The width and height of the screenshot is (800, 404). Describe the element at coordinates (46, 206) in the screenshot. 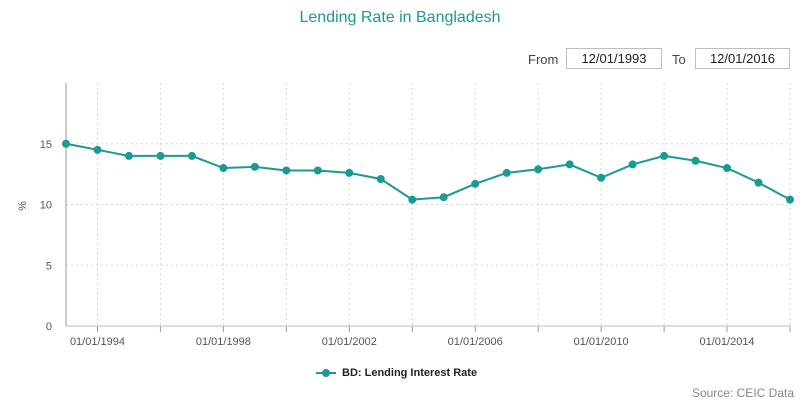

I see `y-tick-label: 10` at that location.